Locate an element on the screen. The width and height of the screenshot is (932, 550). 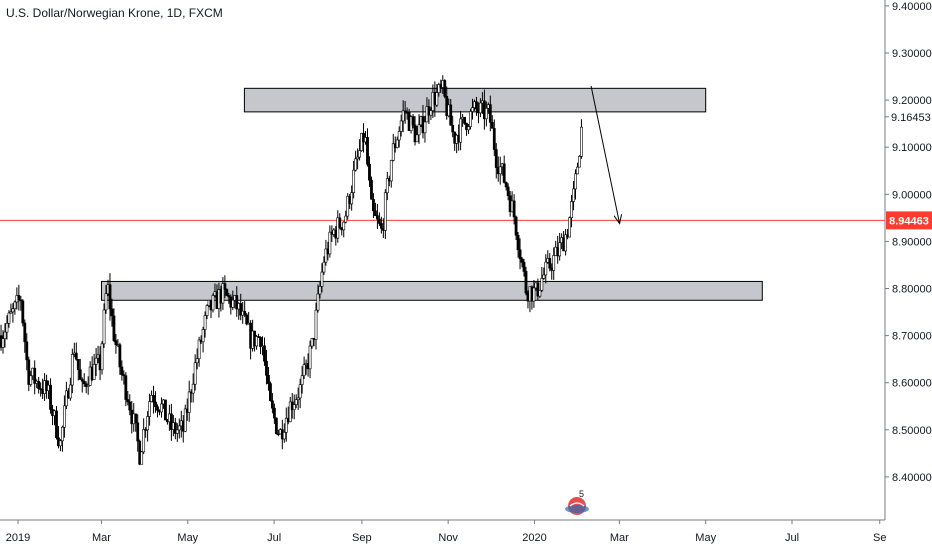
y-tick-label: 9.40000 is located at coordinates (912, 7).